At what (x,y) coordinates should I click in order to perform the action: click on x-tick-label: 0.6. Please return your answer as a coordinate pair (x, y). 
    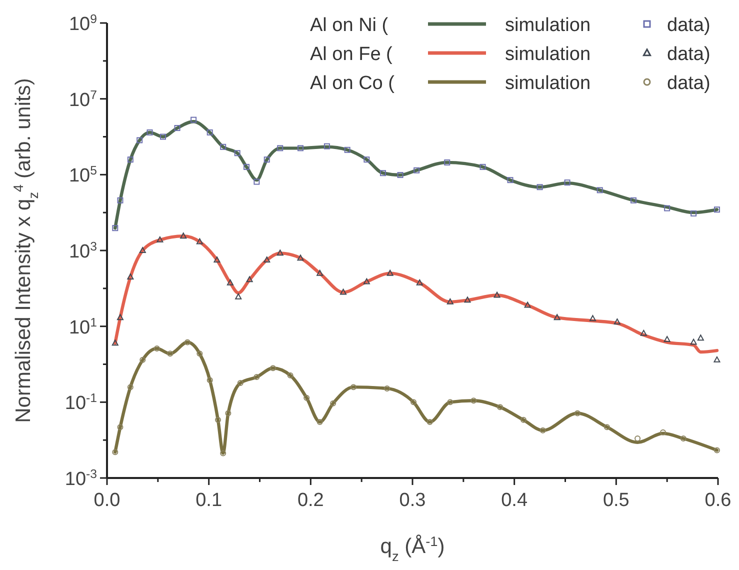
    Looking at the image, I should click on (718, 500).